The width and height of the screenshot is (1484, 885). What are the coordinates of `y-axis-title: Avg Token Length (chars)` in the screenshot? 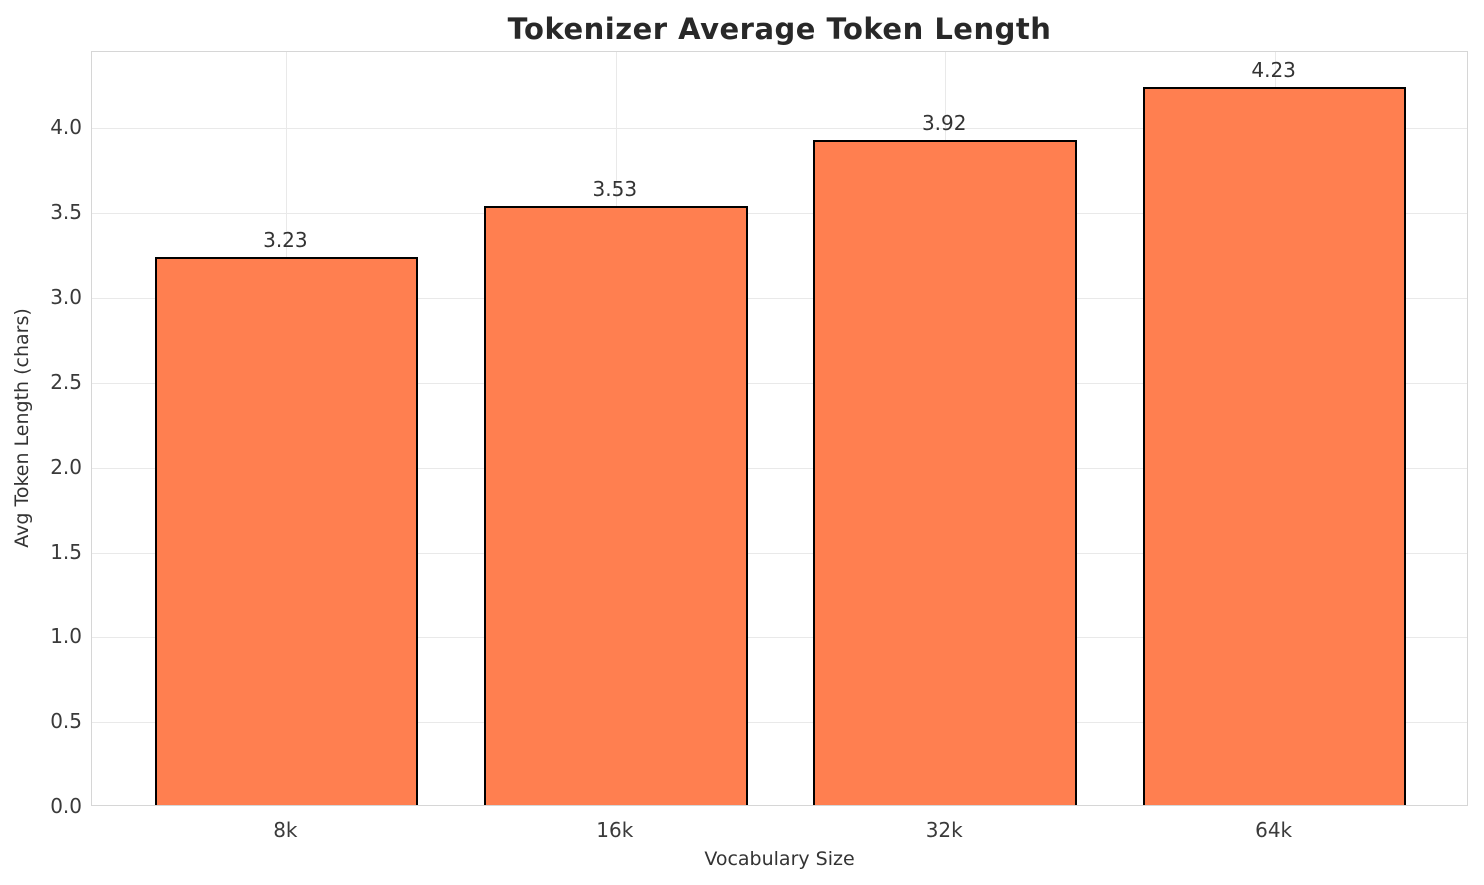 It's located at (22, 428).